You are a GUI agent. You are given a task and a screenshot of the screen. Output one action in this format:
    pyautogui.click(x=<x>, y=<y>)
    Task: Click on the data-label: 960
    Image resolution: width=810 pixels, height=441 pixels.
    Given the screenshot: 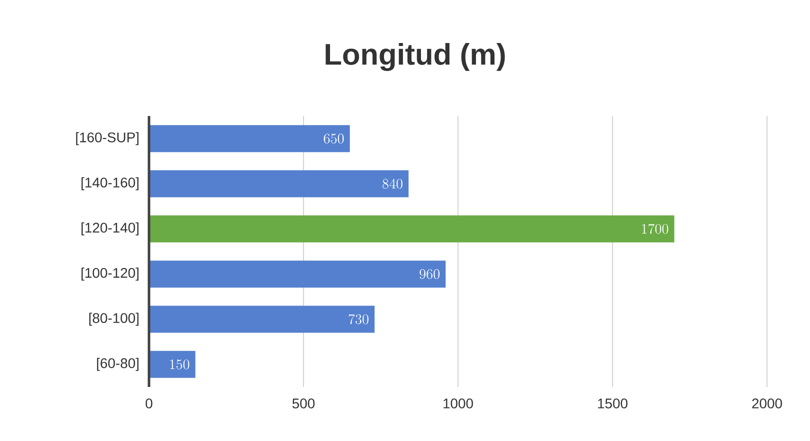 What is the action you would take?
    pyautogui.click(x=430, y=274)
    